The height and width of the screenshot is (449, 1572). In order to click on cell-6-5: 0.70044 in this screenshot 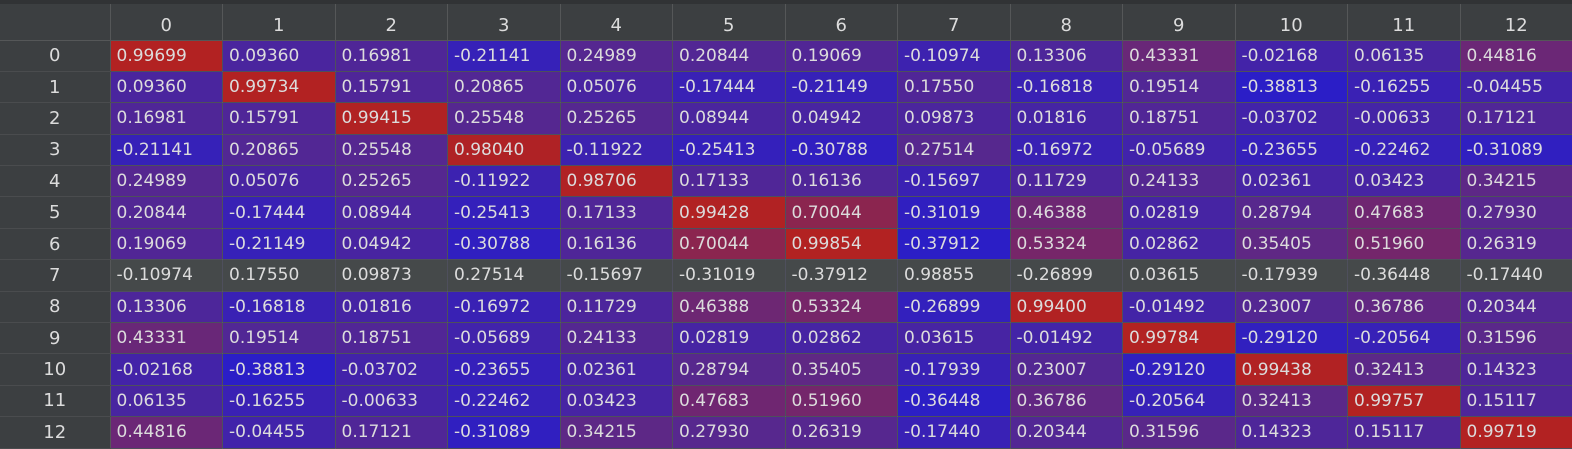, I will do `click(729, 244)`.